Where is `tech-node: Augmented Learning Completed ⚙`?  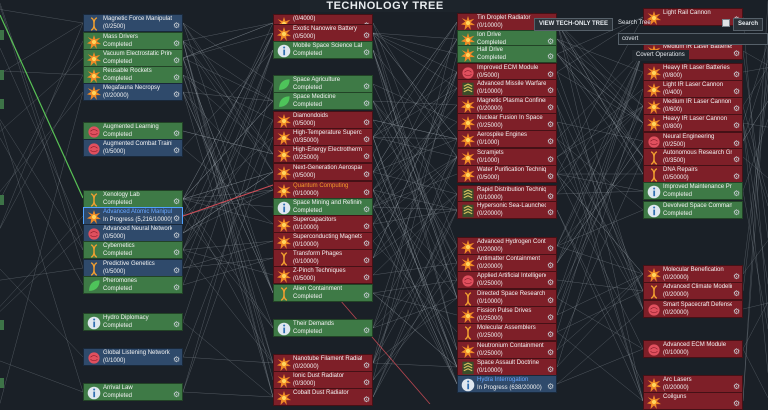 tech-node: Augmented Learning Completed ⚙ is located at coordinates (133, 131).